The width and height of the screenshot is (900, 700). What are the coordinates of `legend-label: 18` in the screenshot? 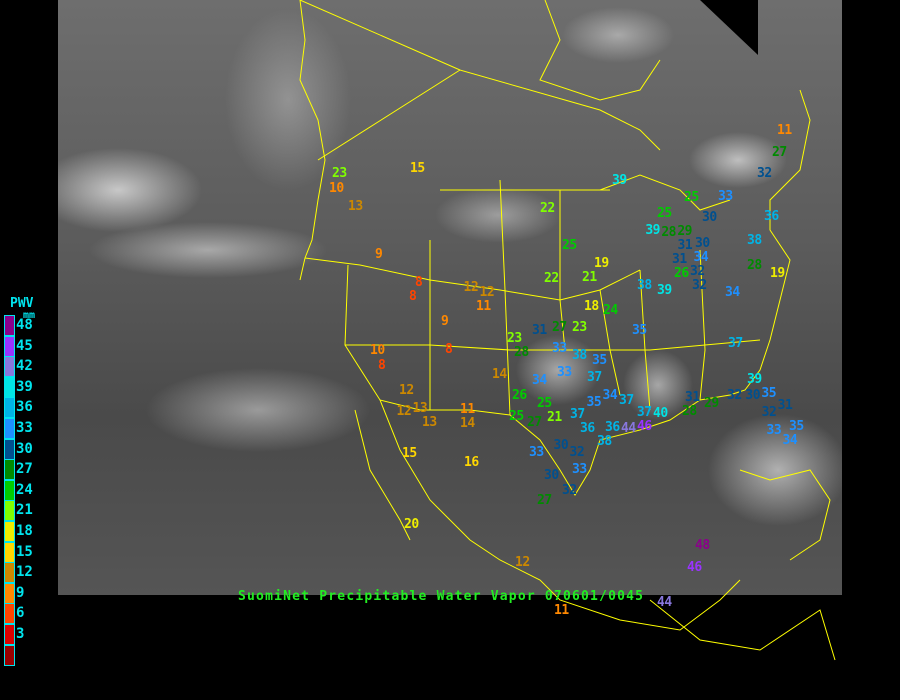 It's located at (24, 531).